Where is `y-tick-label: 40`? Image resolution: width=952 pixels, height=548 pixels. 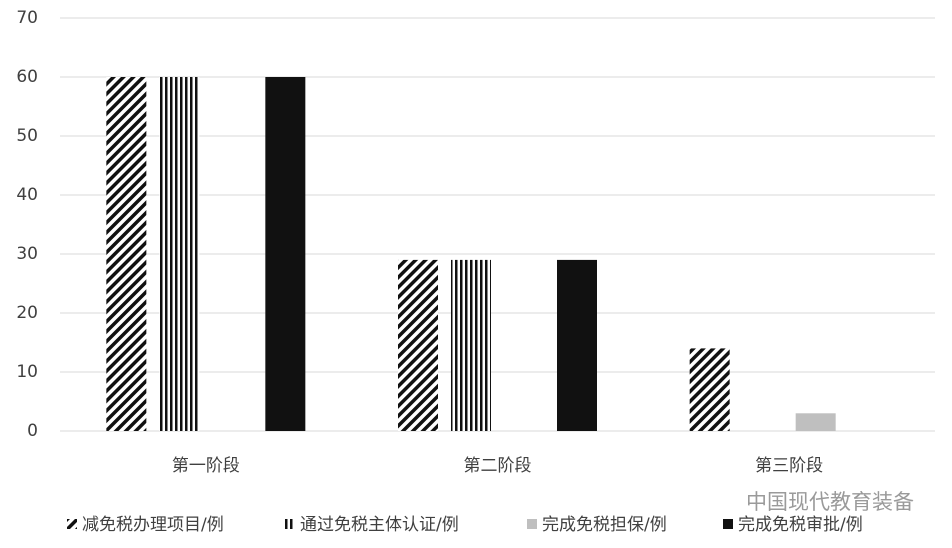
y-tick-label: 40 is located at coordinates (27, 195).